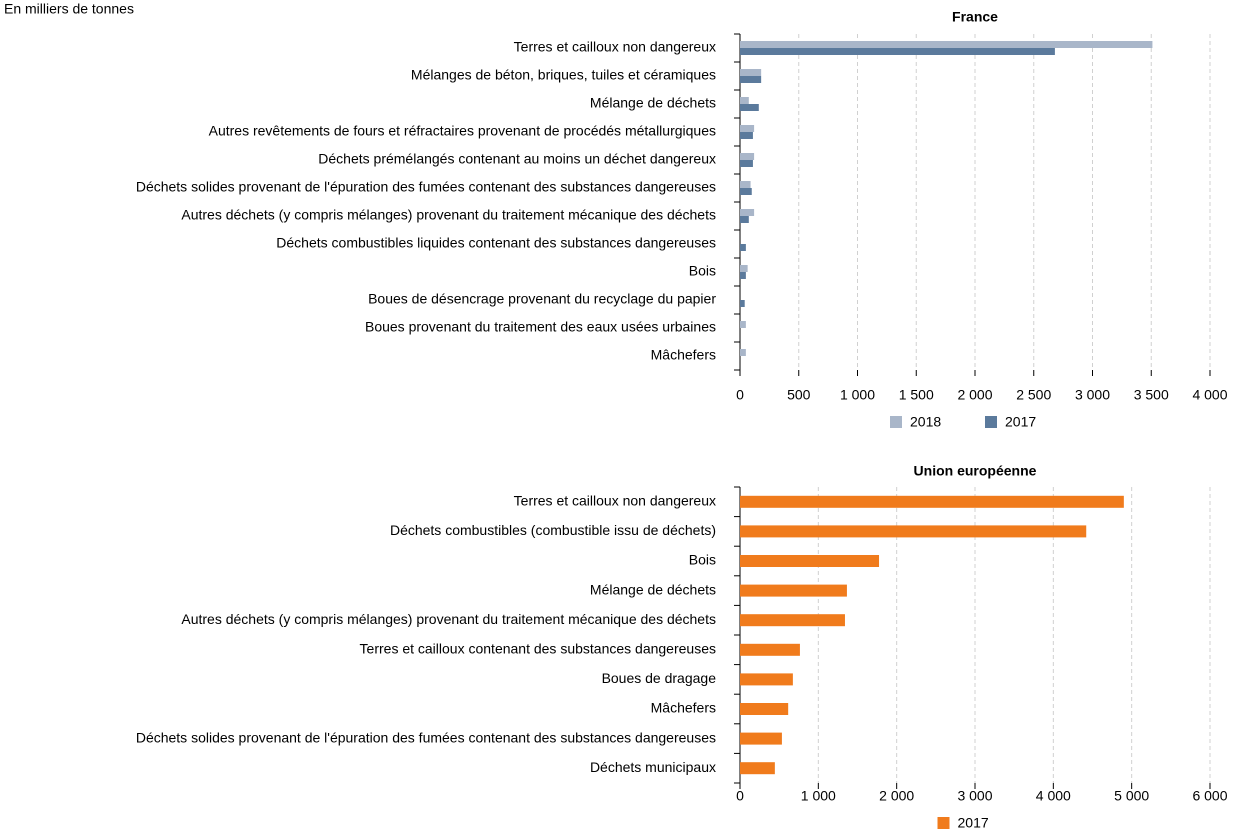 The image size is (1236, 833). What do you see at coordinates (1209, 796) in the screenshot?
I see `x-tick-label: 6 000` at bounding box center [1209, 796].